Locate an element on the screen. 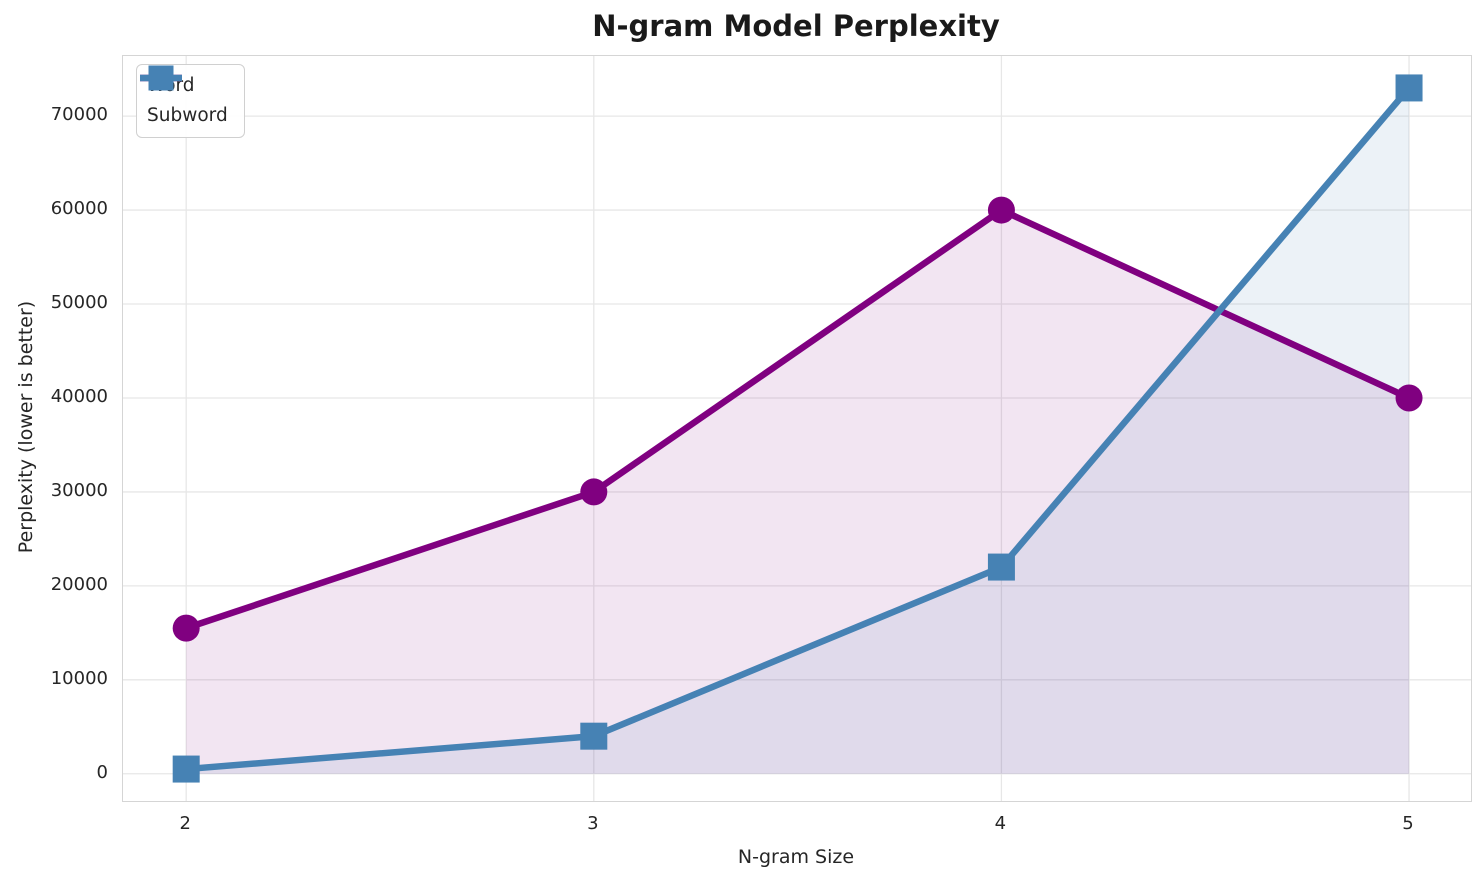 The height and width of the screenshot is (885, 1484). y-tick-label: 60000 is located at coordinates (79, 209).